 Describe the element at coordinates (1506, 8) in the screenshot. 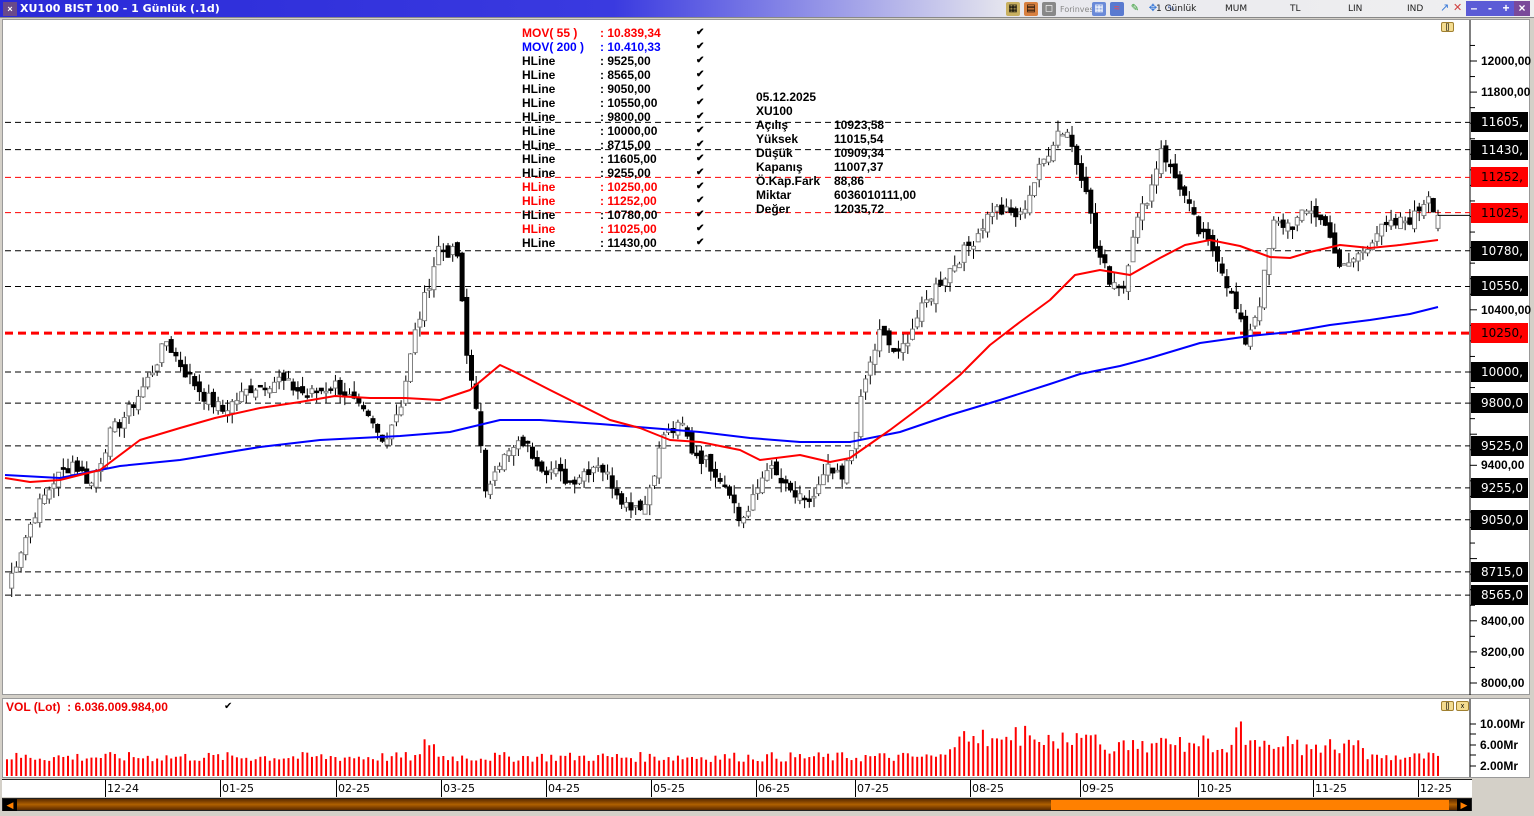

I see `maximize-button: +` at that location.